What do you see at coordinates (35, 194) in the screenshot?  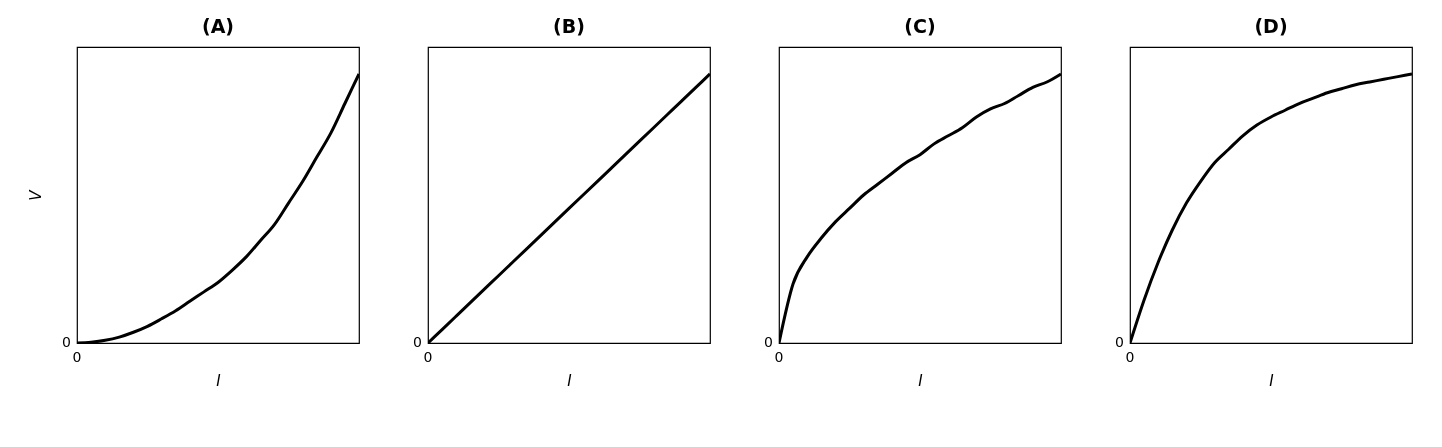 I see `y-axis-title: V` at bounding box center [35, 194].